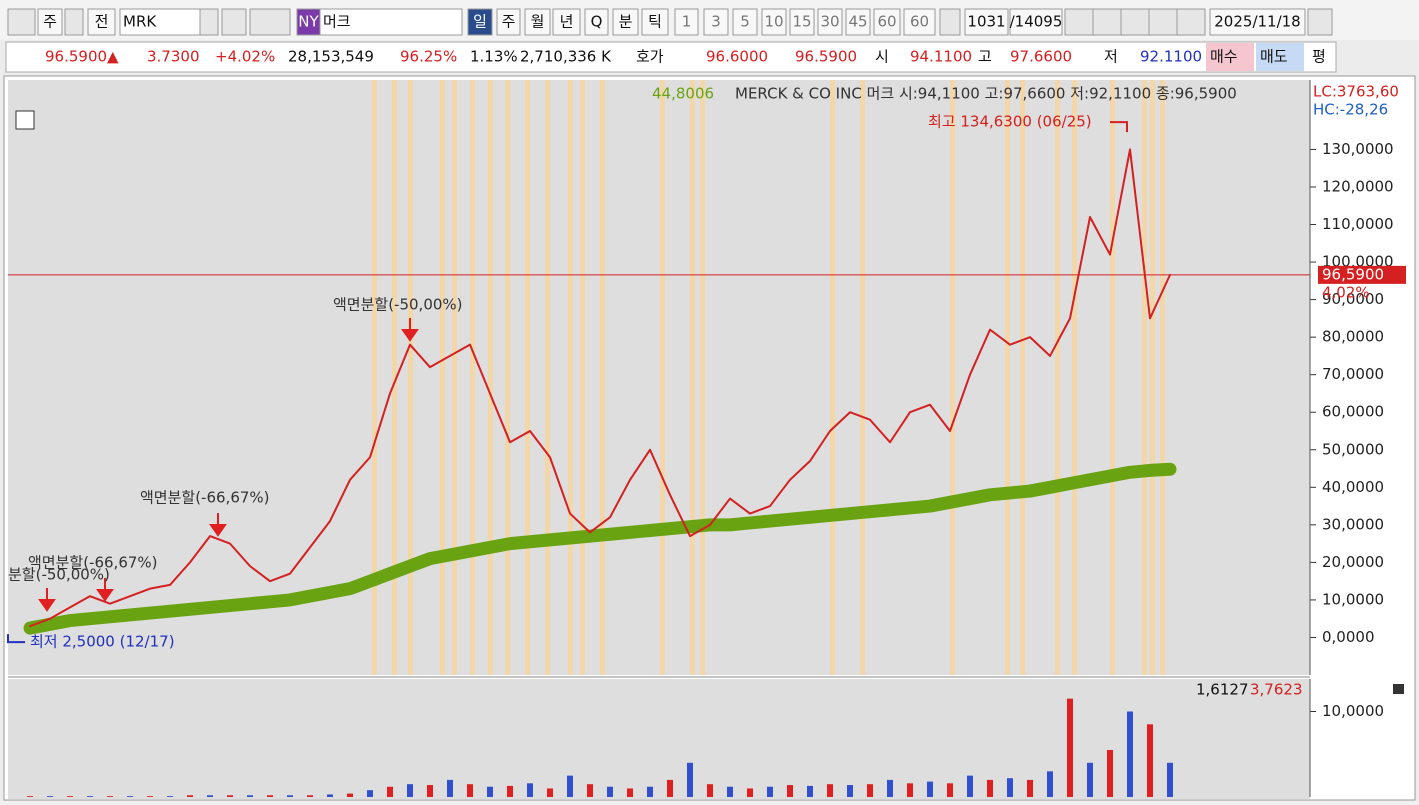 The width and height of the screenshot is (1419, 805). I want to click on y-tick-label: 90,0000, so click(1353, 299).